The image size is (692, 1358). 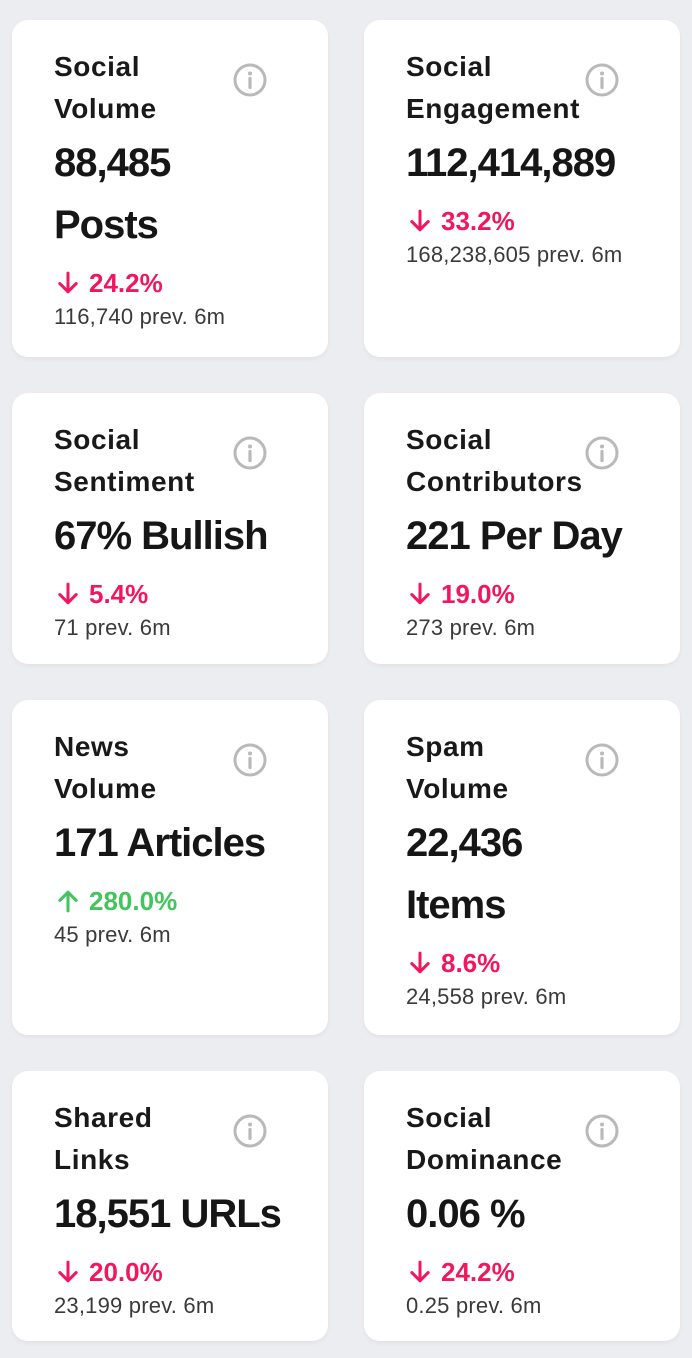 I want to click on previous-value: 0.25 prev. 6m, so click(x=474, y=1305).